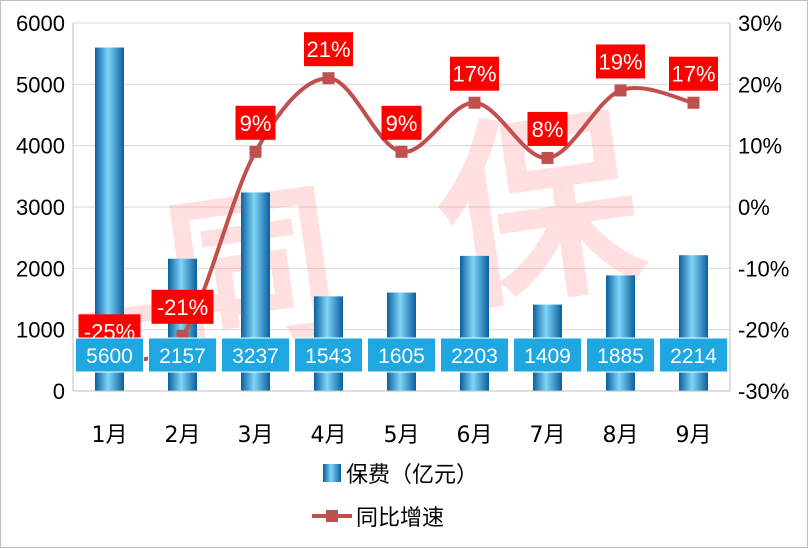 The image size is (808, 548). Describe the element at coordinates (402, 435) in the screenshot. I see `x-tick-label: 5月` at that location.